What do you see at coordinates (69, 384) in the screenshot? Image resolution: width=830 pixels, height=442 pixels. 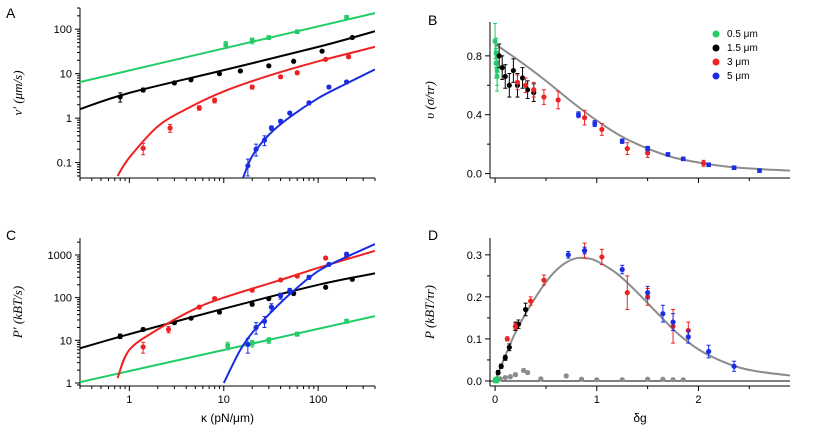 I see `y-tick-label: 1` at bounding box center [69, 384].